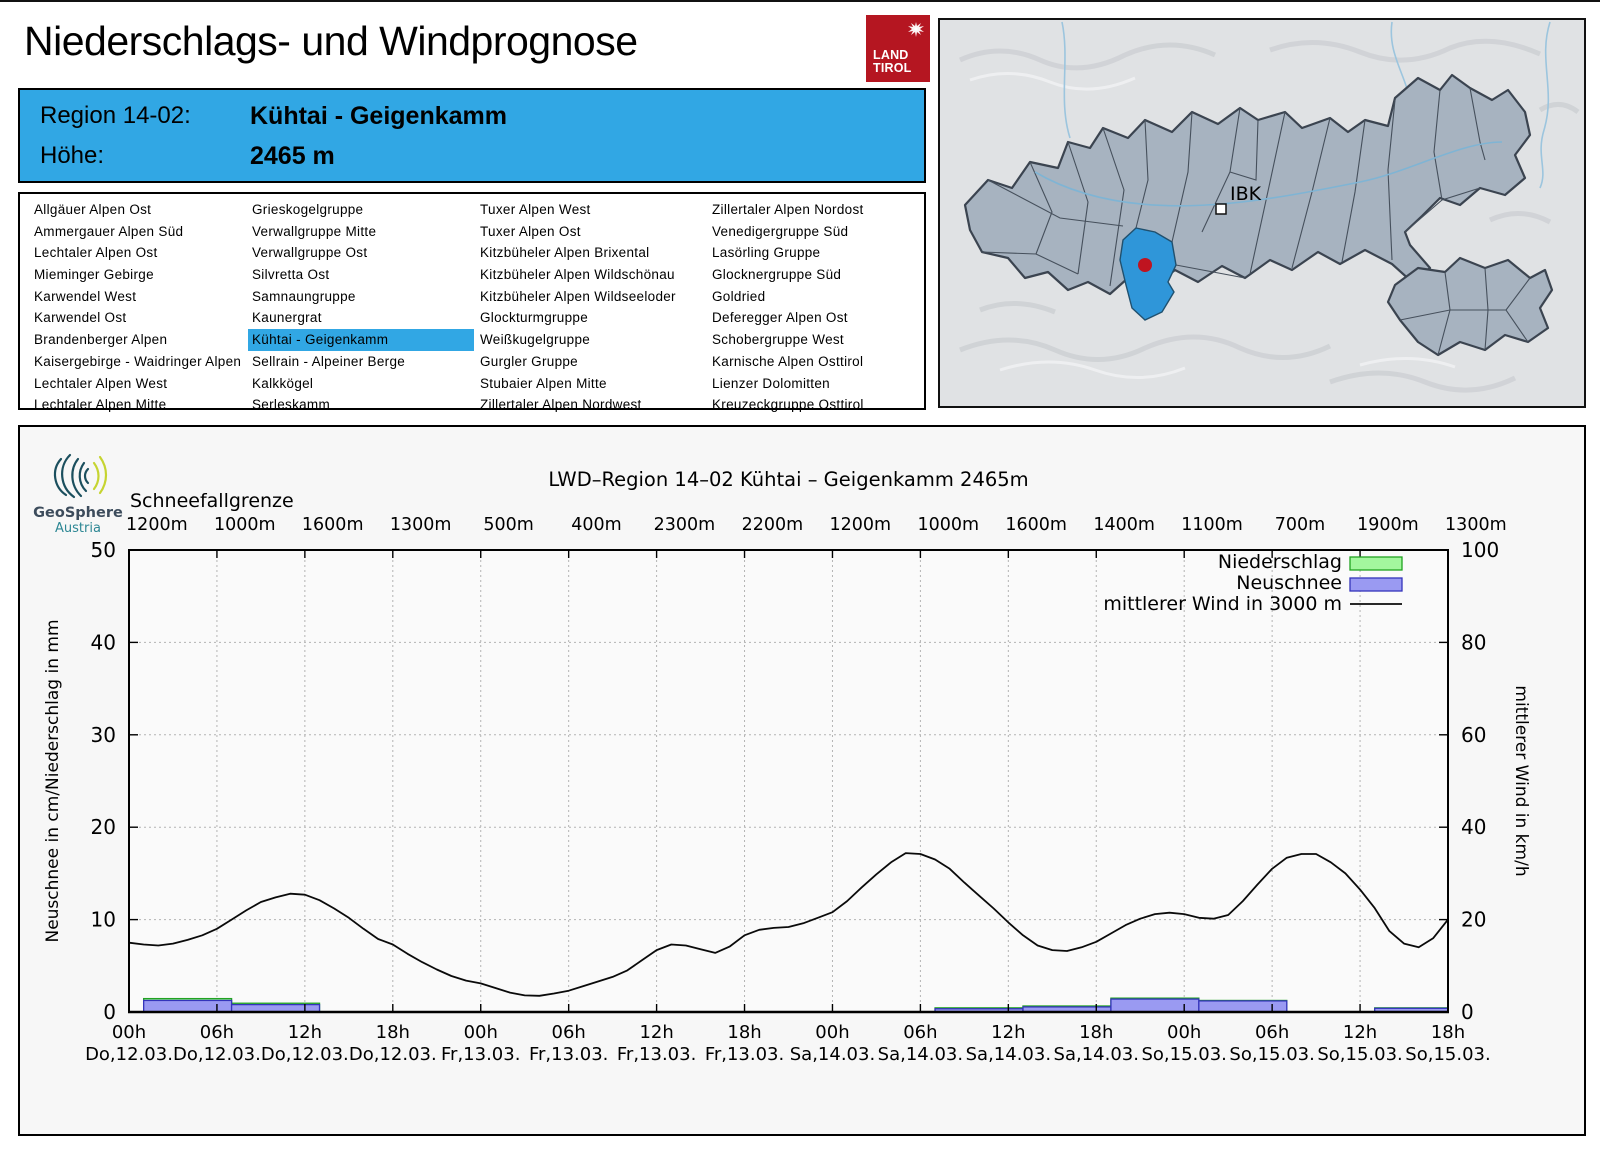  Describe the element at coordinates (103, 642) in the screenshot. I see `y-left-tick-label: 40` at that location.